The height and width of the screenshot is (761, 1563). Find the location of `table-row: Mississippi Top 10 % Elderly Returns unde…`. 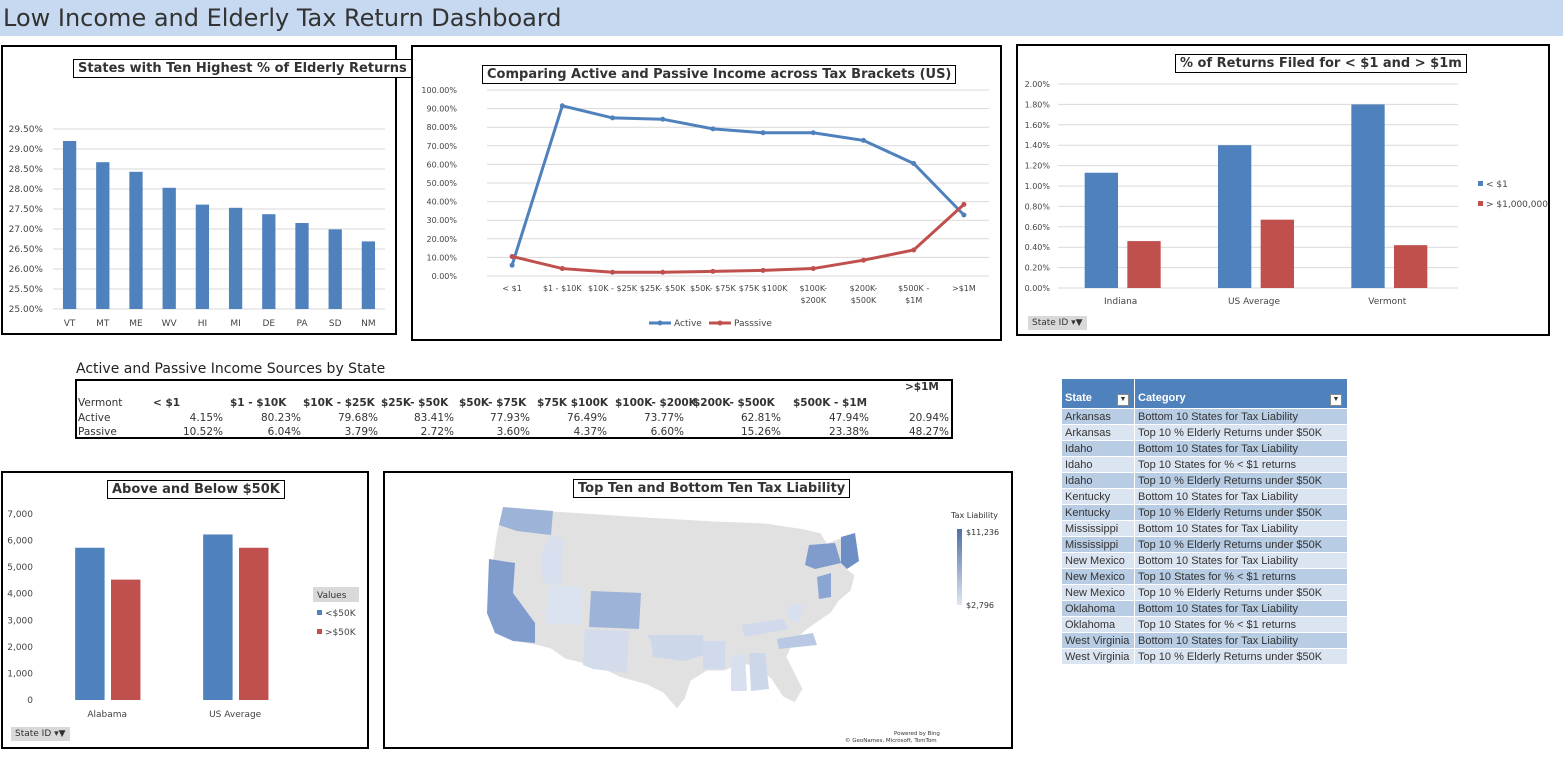

table-row: Mississippi Top 10 % Elderly Returns unde… is located at coordinates (1204, 544).